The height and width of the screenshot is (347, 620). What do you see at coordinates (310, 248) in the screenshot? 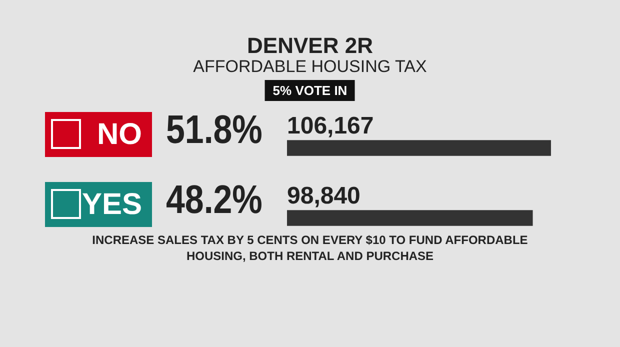
I see `annotation: INCREASE SALES TAX BY 5 CENTS ON EVERY $10 TO FUND AFFORDABLE HOUSING, BOTH RENTAL AND PURCHASE` at bounding box center [310, 248].